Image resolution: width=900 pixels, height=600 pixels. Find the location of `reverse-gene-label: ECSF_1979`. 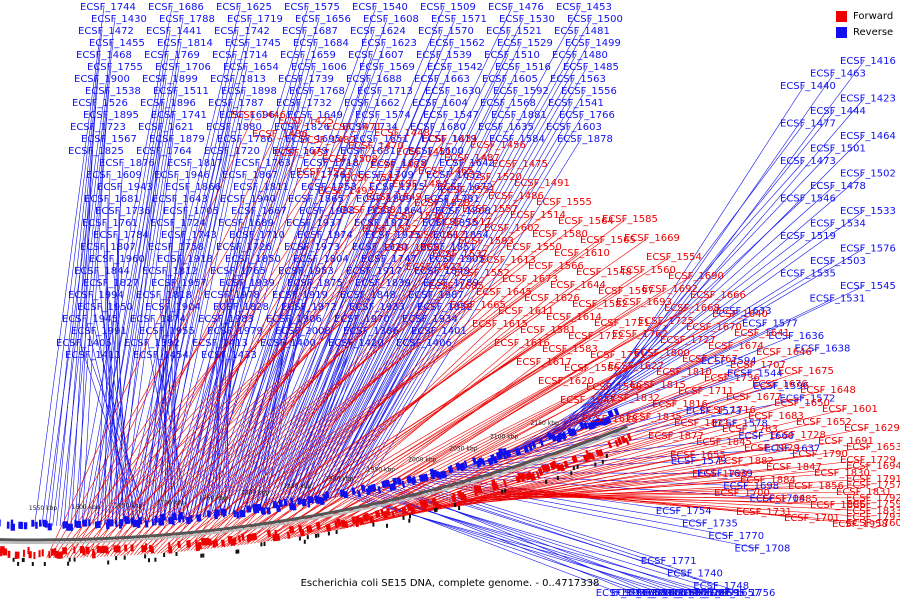

reverse-gene-label: ECSF_1979 is located at coordinates (235, 331).